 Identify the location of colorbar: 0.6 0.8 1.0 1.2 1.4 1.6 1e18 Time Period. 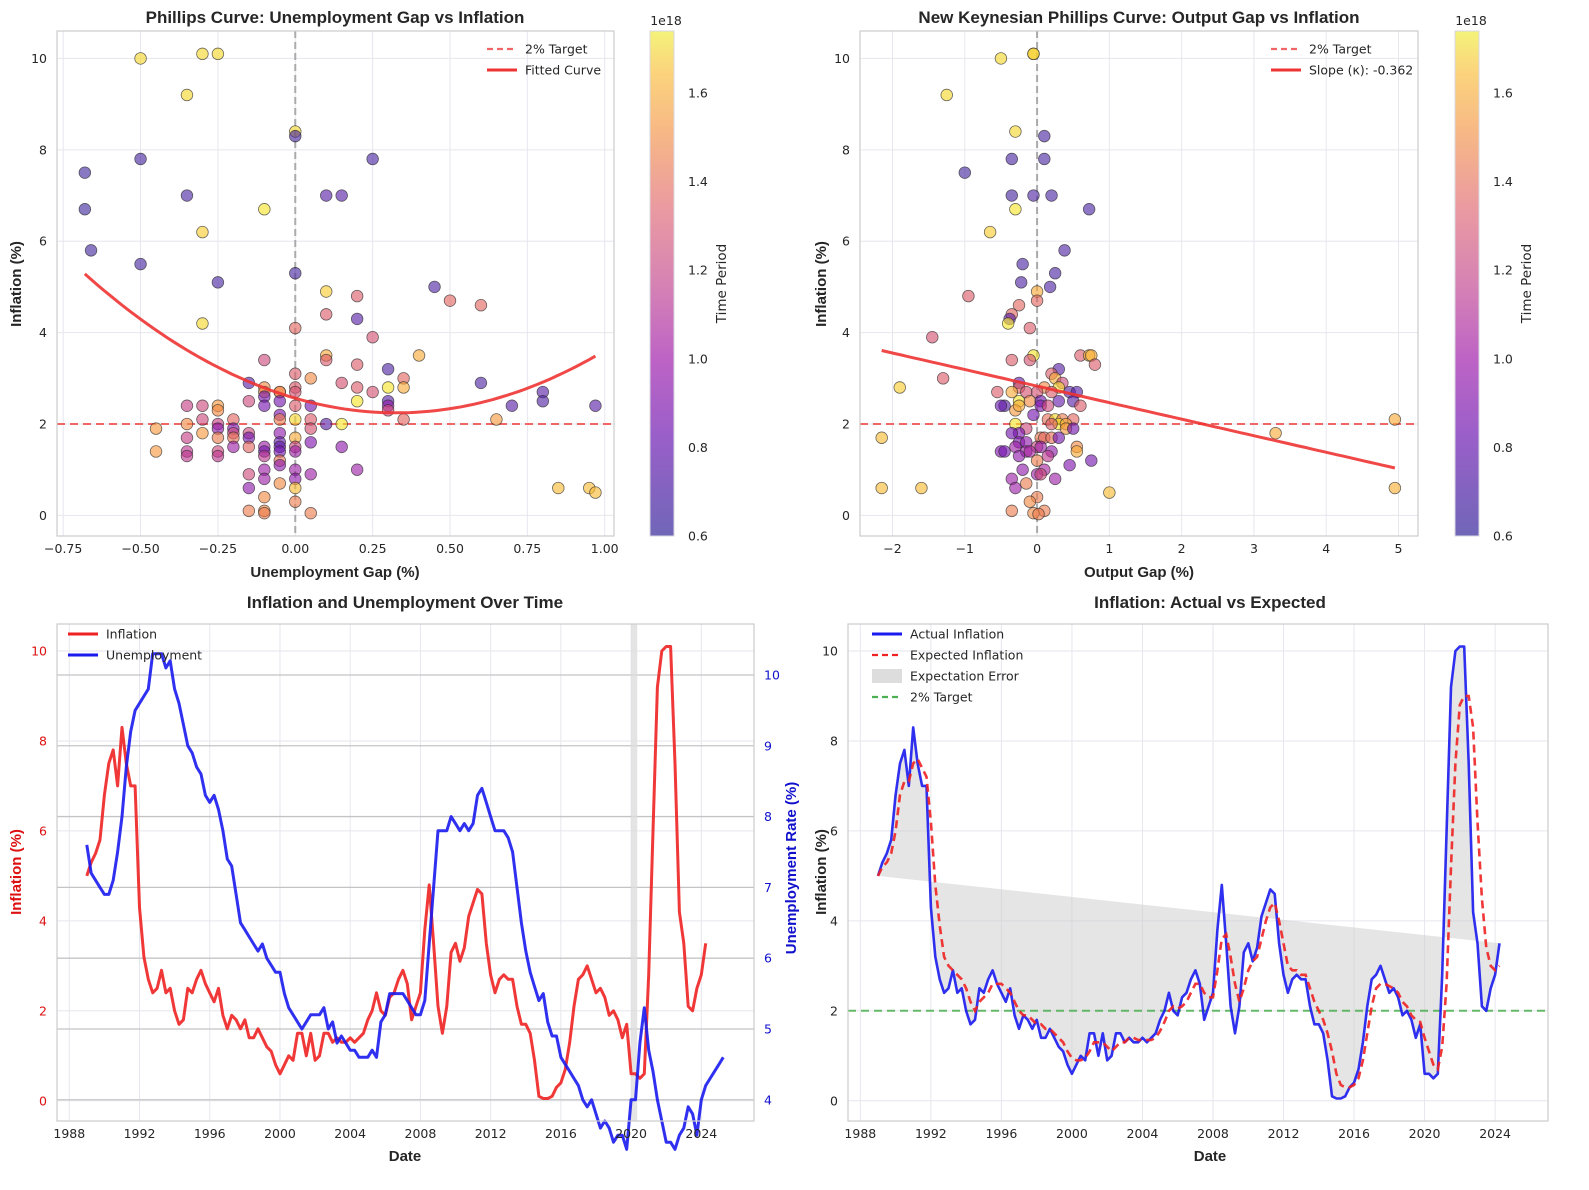
(1494, 278).